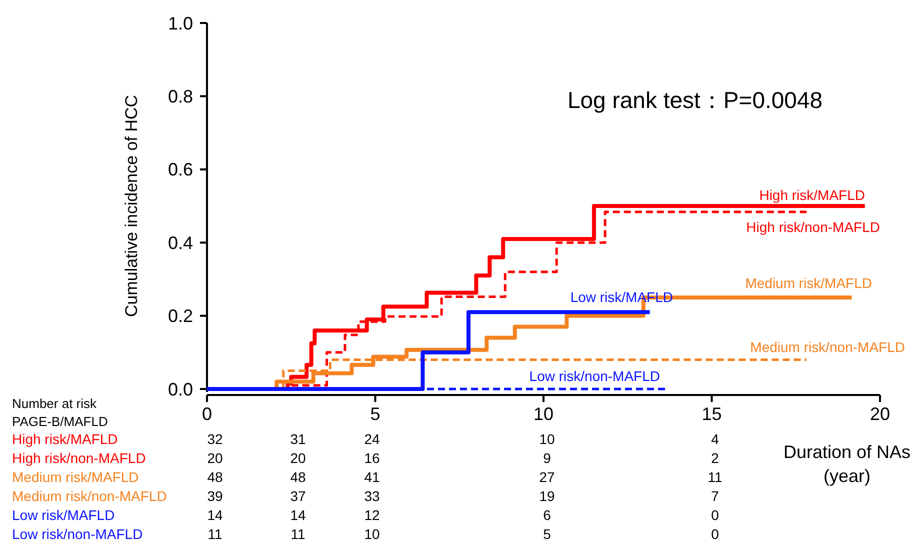 This screenshot has width=918, height=542. I want to click on text: 39 37 33 19 7, so click(463, 496).